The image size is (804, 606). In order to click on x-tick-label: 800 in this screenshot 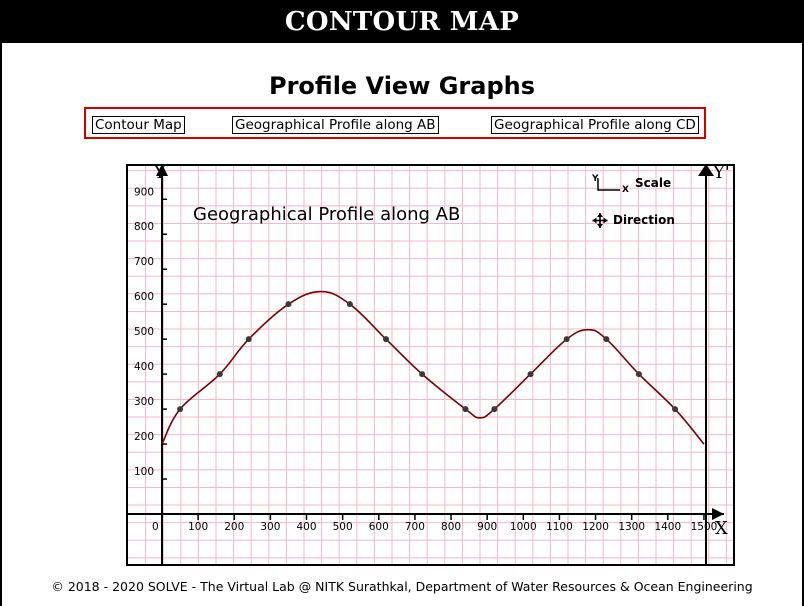, I will do `click(451, 527)`.